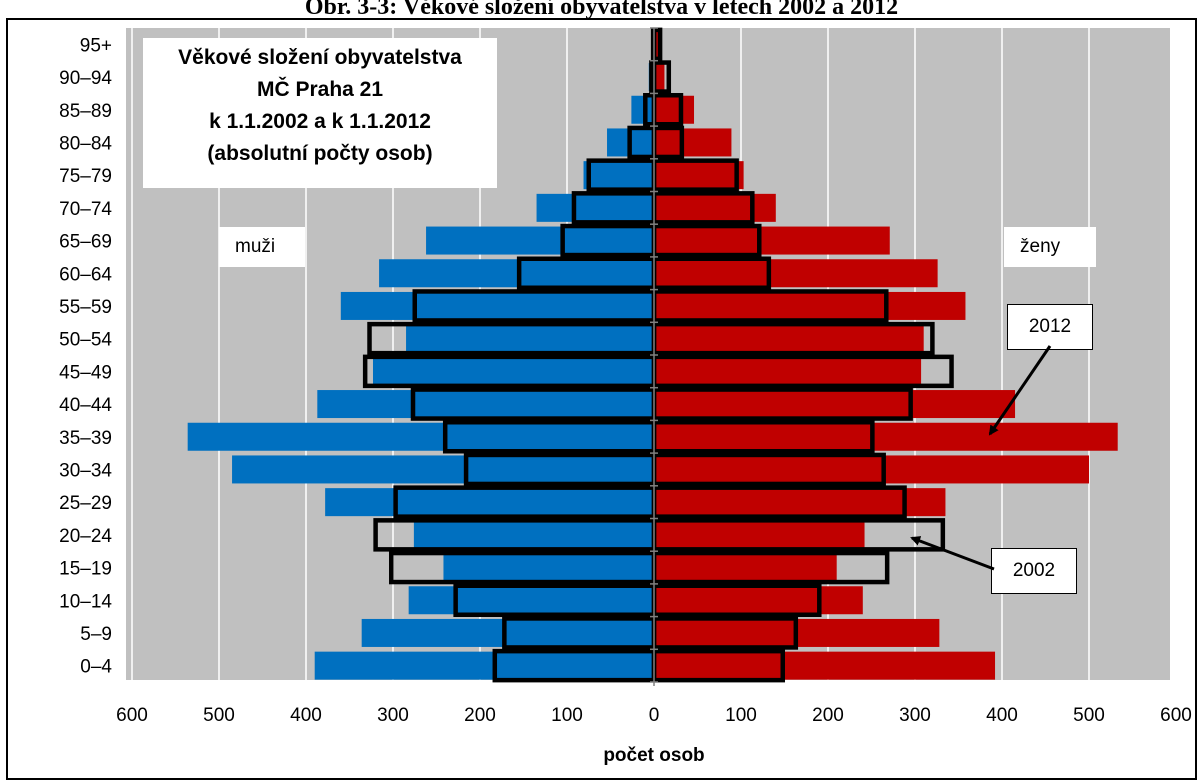 This screenshot has height=782, width=1203. I want to click on age-group-label: 40–44, so click(85, 405).